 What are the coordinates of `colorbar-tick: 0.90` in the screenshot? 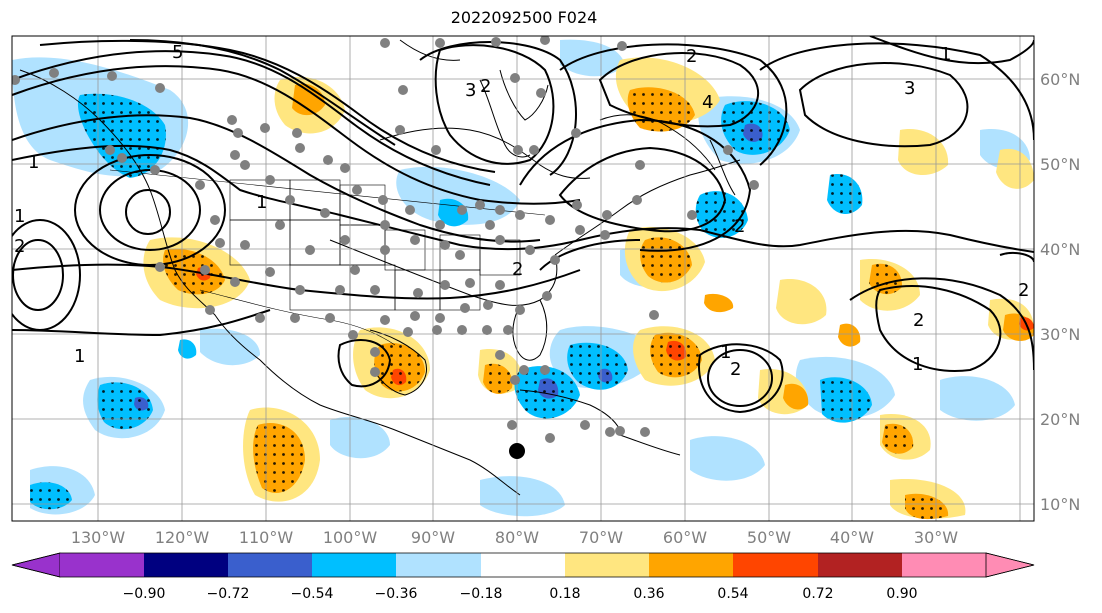 It's located at (901, 594).